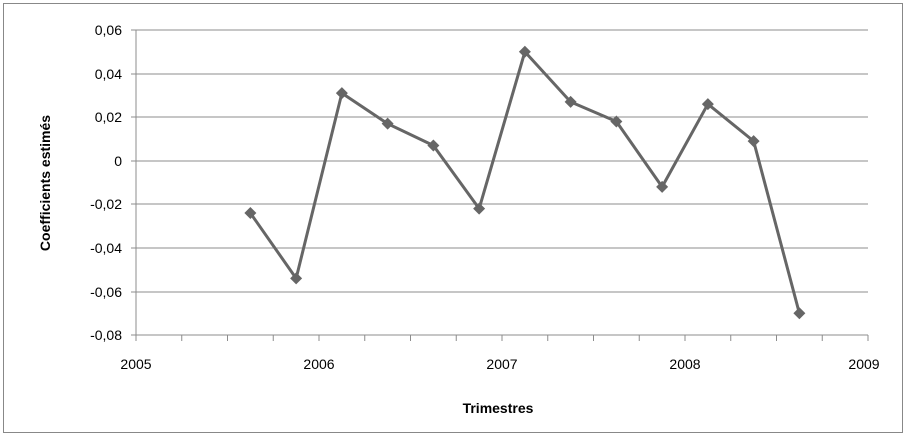 Image resolution: width=909 pixels, height=438 pixels. I want to click on y-axis-ticks, so click(133, 182).